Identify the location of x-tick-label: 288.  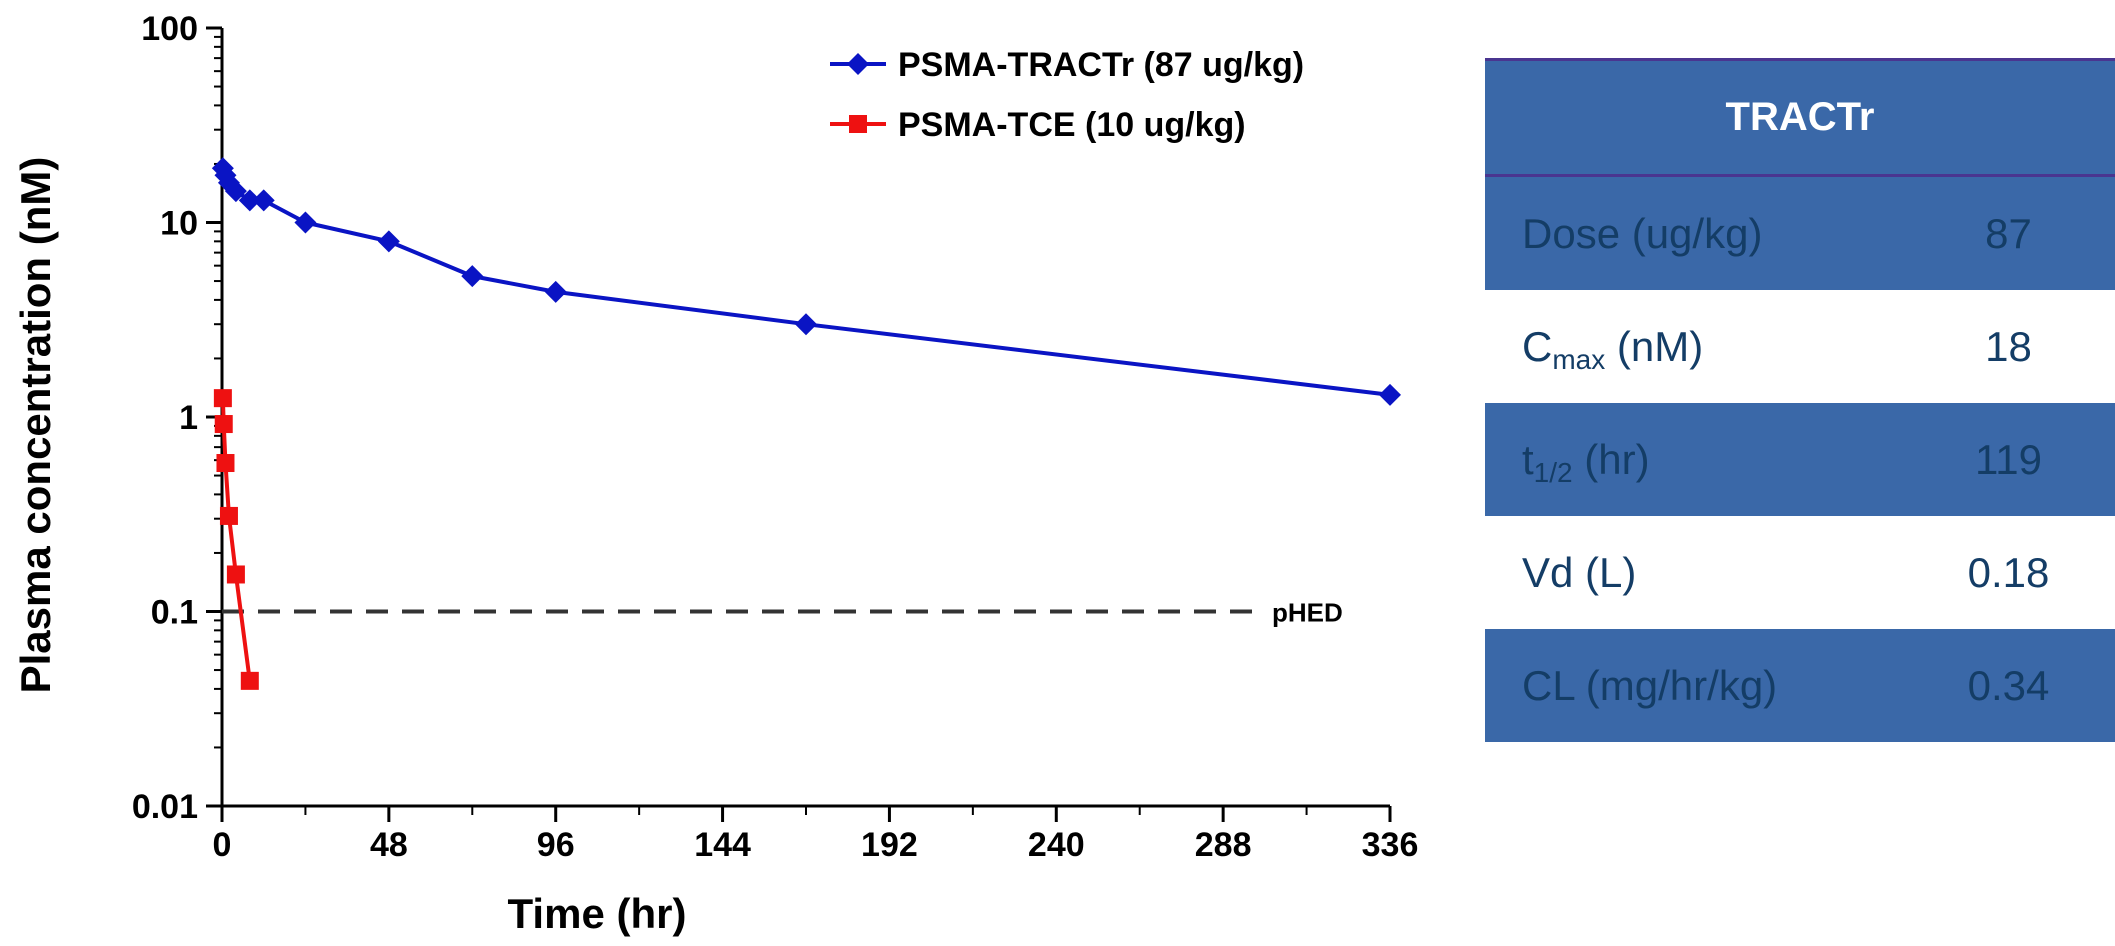
(1223, 845).